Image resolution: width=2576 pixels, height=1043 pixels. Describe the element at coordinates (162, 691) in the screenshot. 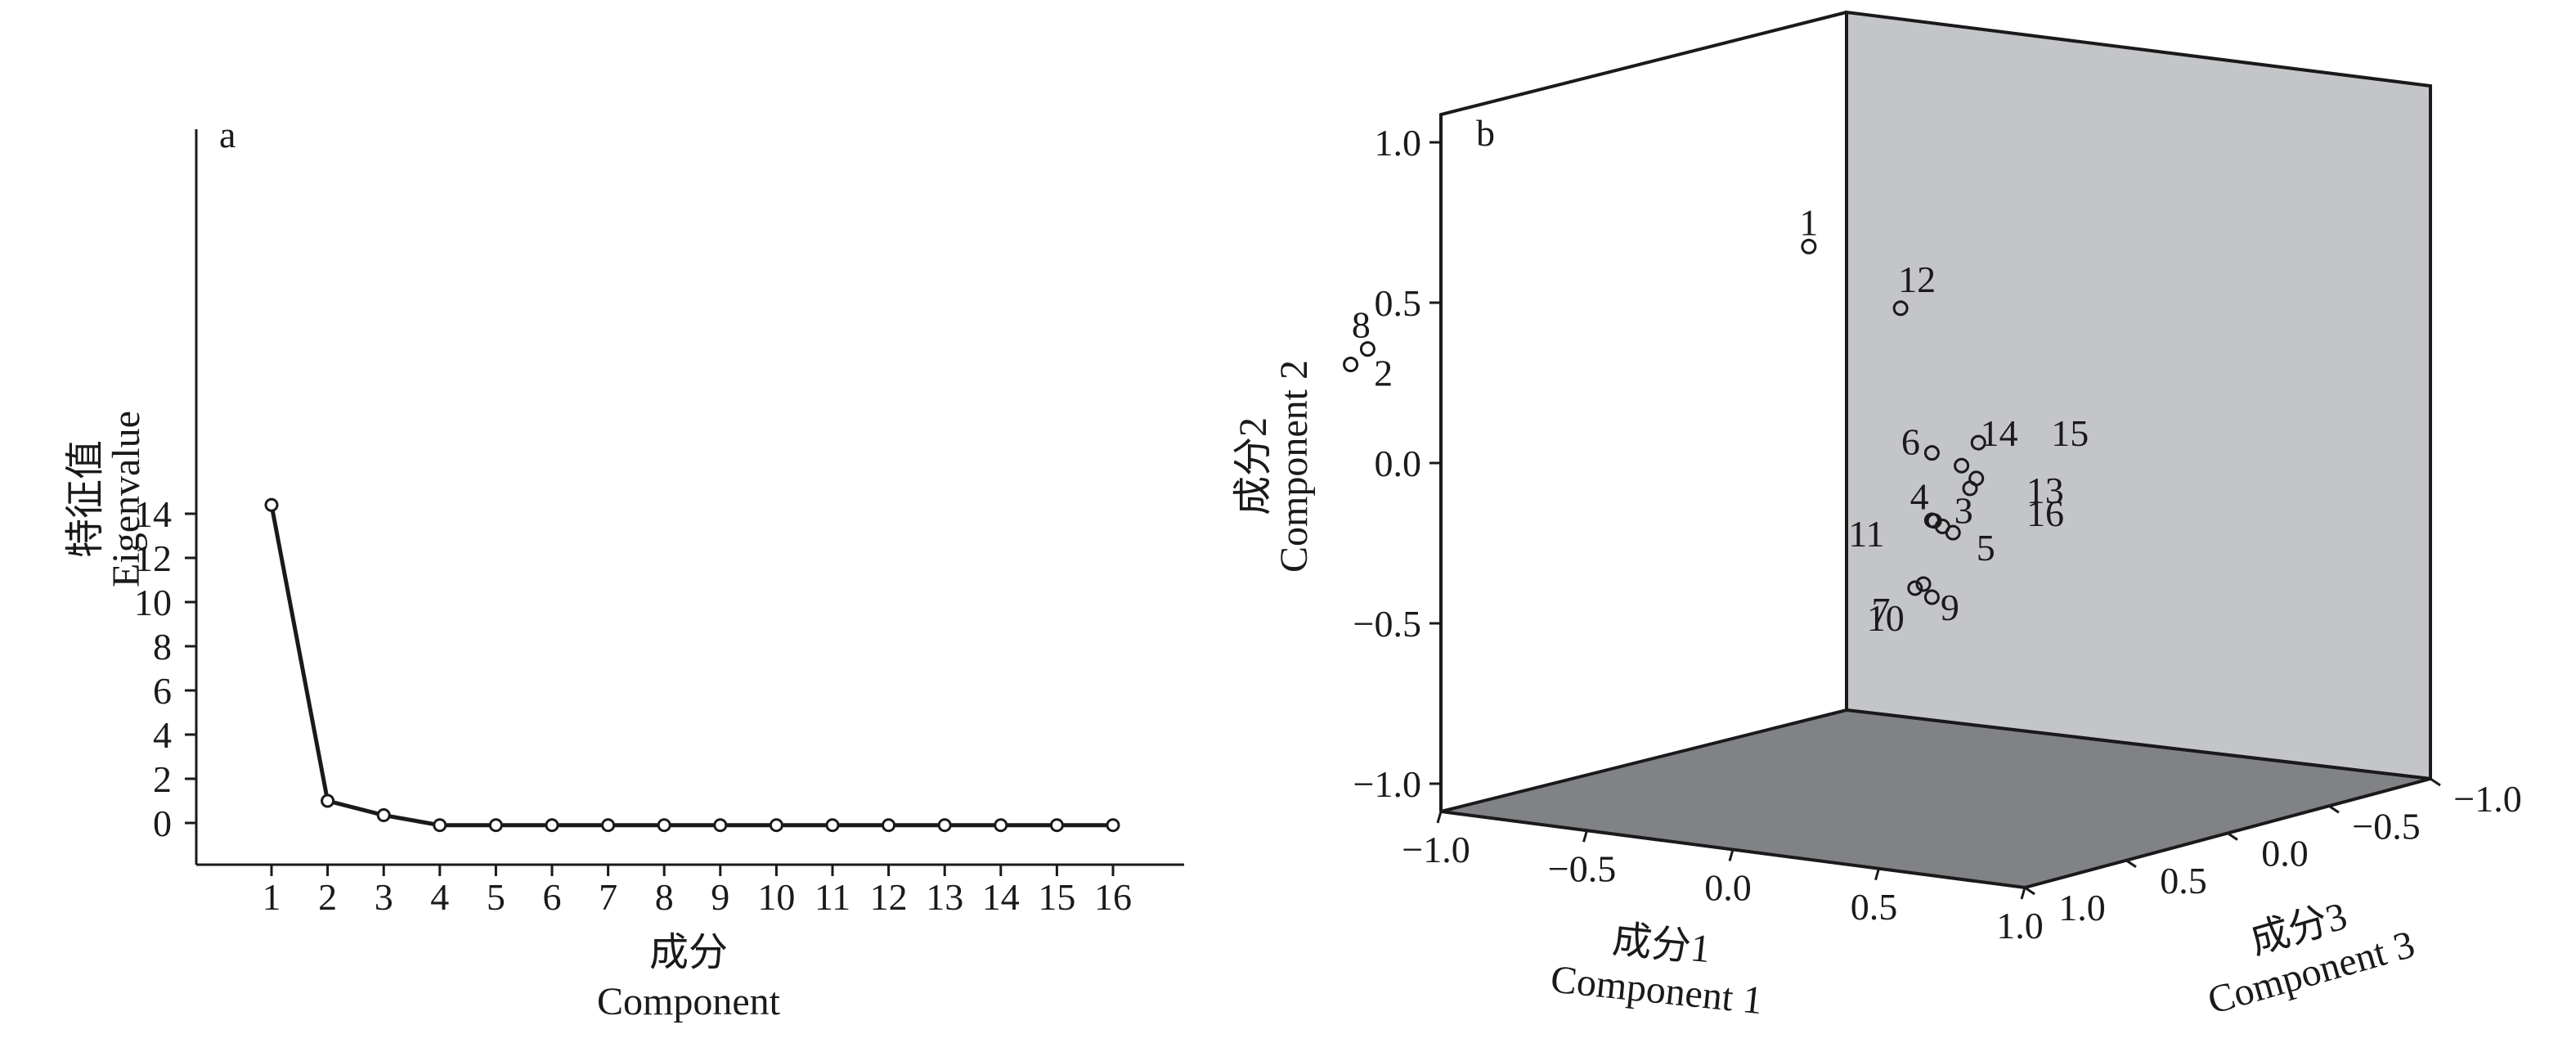

I see `y-tick-label: 6` at that location.